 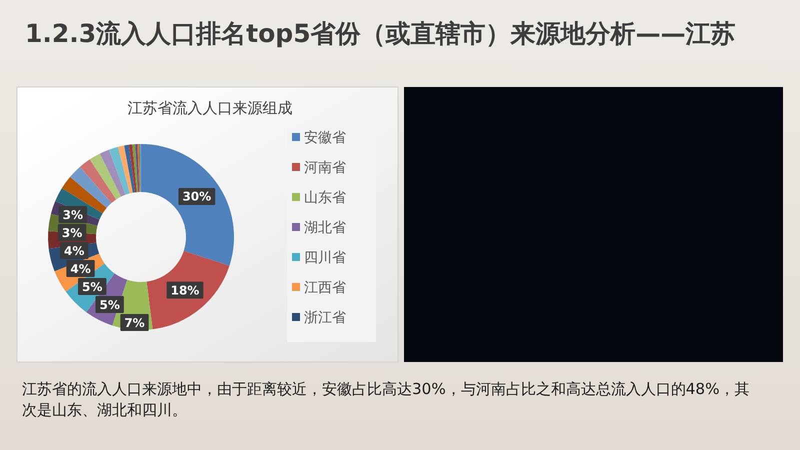 What do you see at coordinates (325, 228) in the screenshot?
I see `legend-label: 湖北省` at bounding box center [325, 228].